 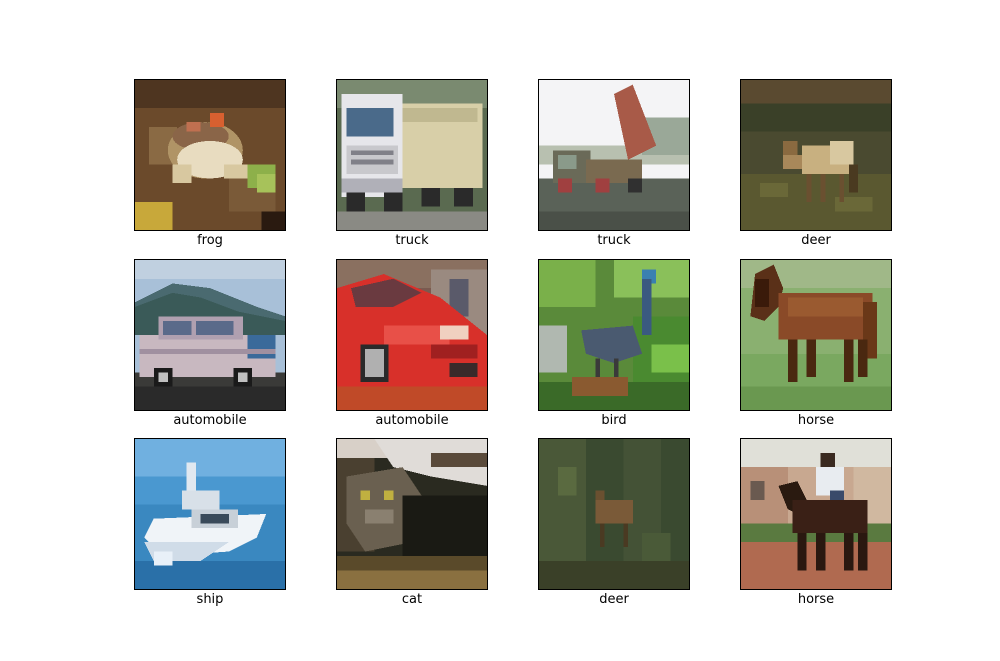 What do you see at coordinates (412, 599) in the screenshot?
I see `image-label: cat` at bounding box center [412, 599].